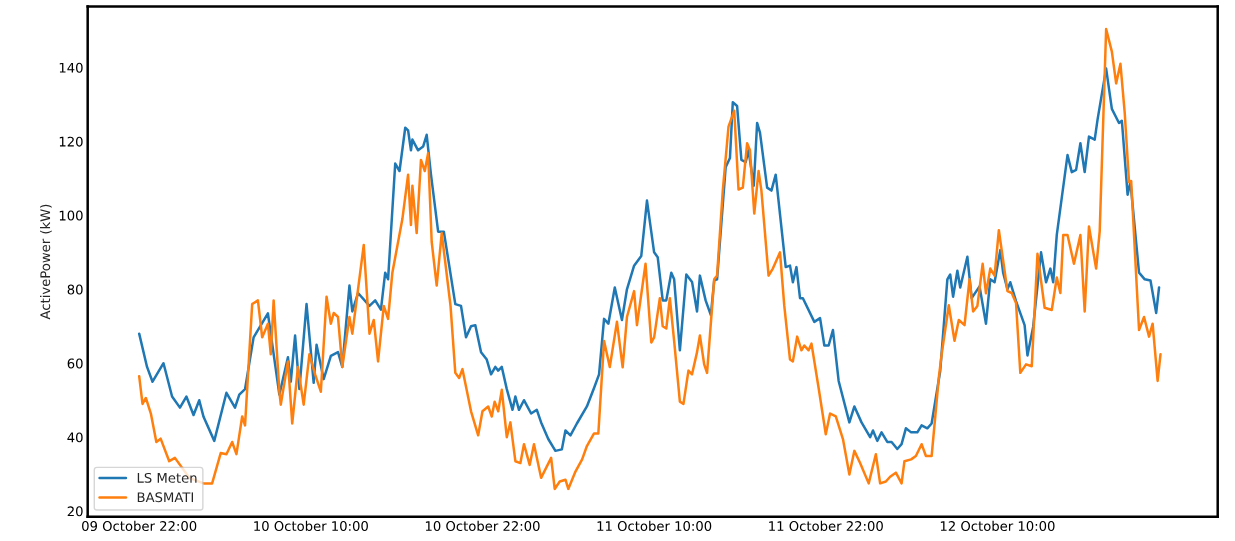  I want to click on x-tick-label: 10 October 10:00, so click(311, 526).